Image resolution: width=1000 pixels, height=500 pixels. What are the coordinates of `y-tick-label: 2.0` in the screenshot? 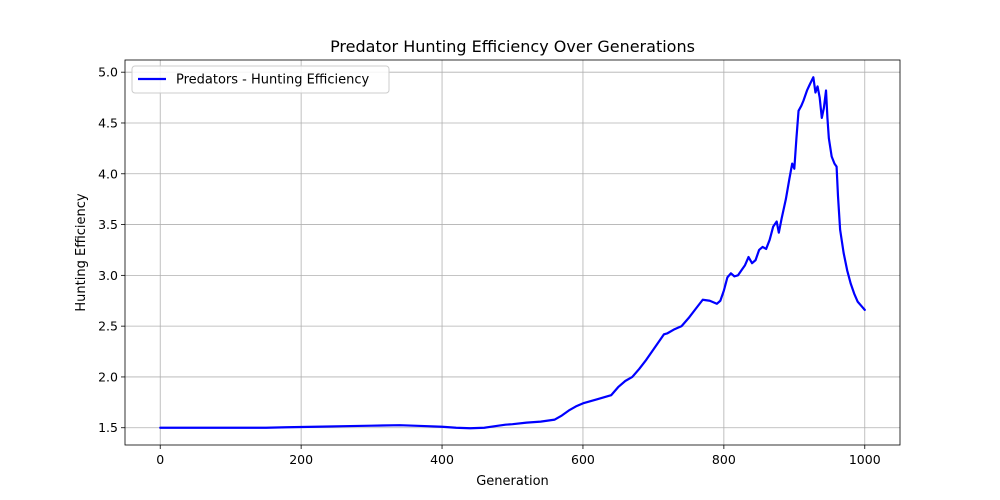 It's located at (108, 376).